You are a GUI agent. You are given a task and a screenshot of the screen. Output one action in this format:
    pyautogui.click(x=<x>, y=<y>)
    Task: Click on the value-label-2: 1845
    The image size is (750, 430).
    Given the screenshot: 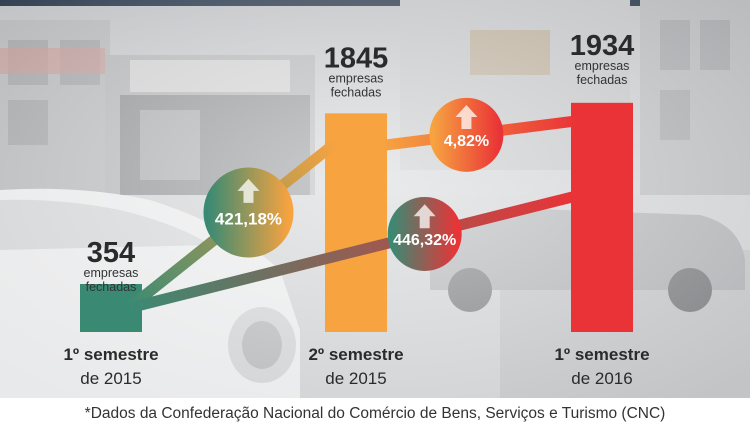 What is the action you would take?
    pyautogui.click(x=356, y=58)
    